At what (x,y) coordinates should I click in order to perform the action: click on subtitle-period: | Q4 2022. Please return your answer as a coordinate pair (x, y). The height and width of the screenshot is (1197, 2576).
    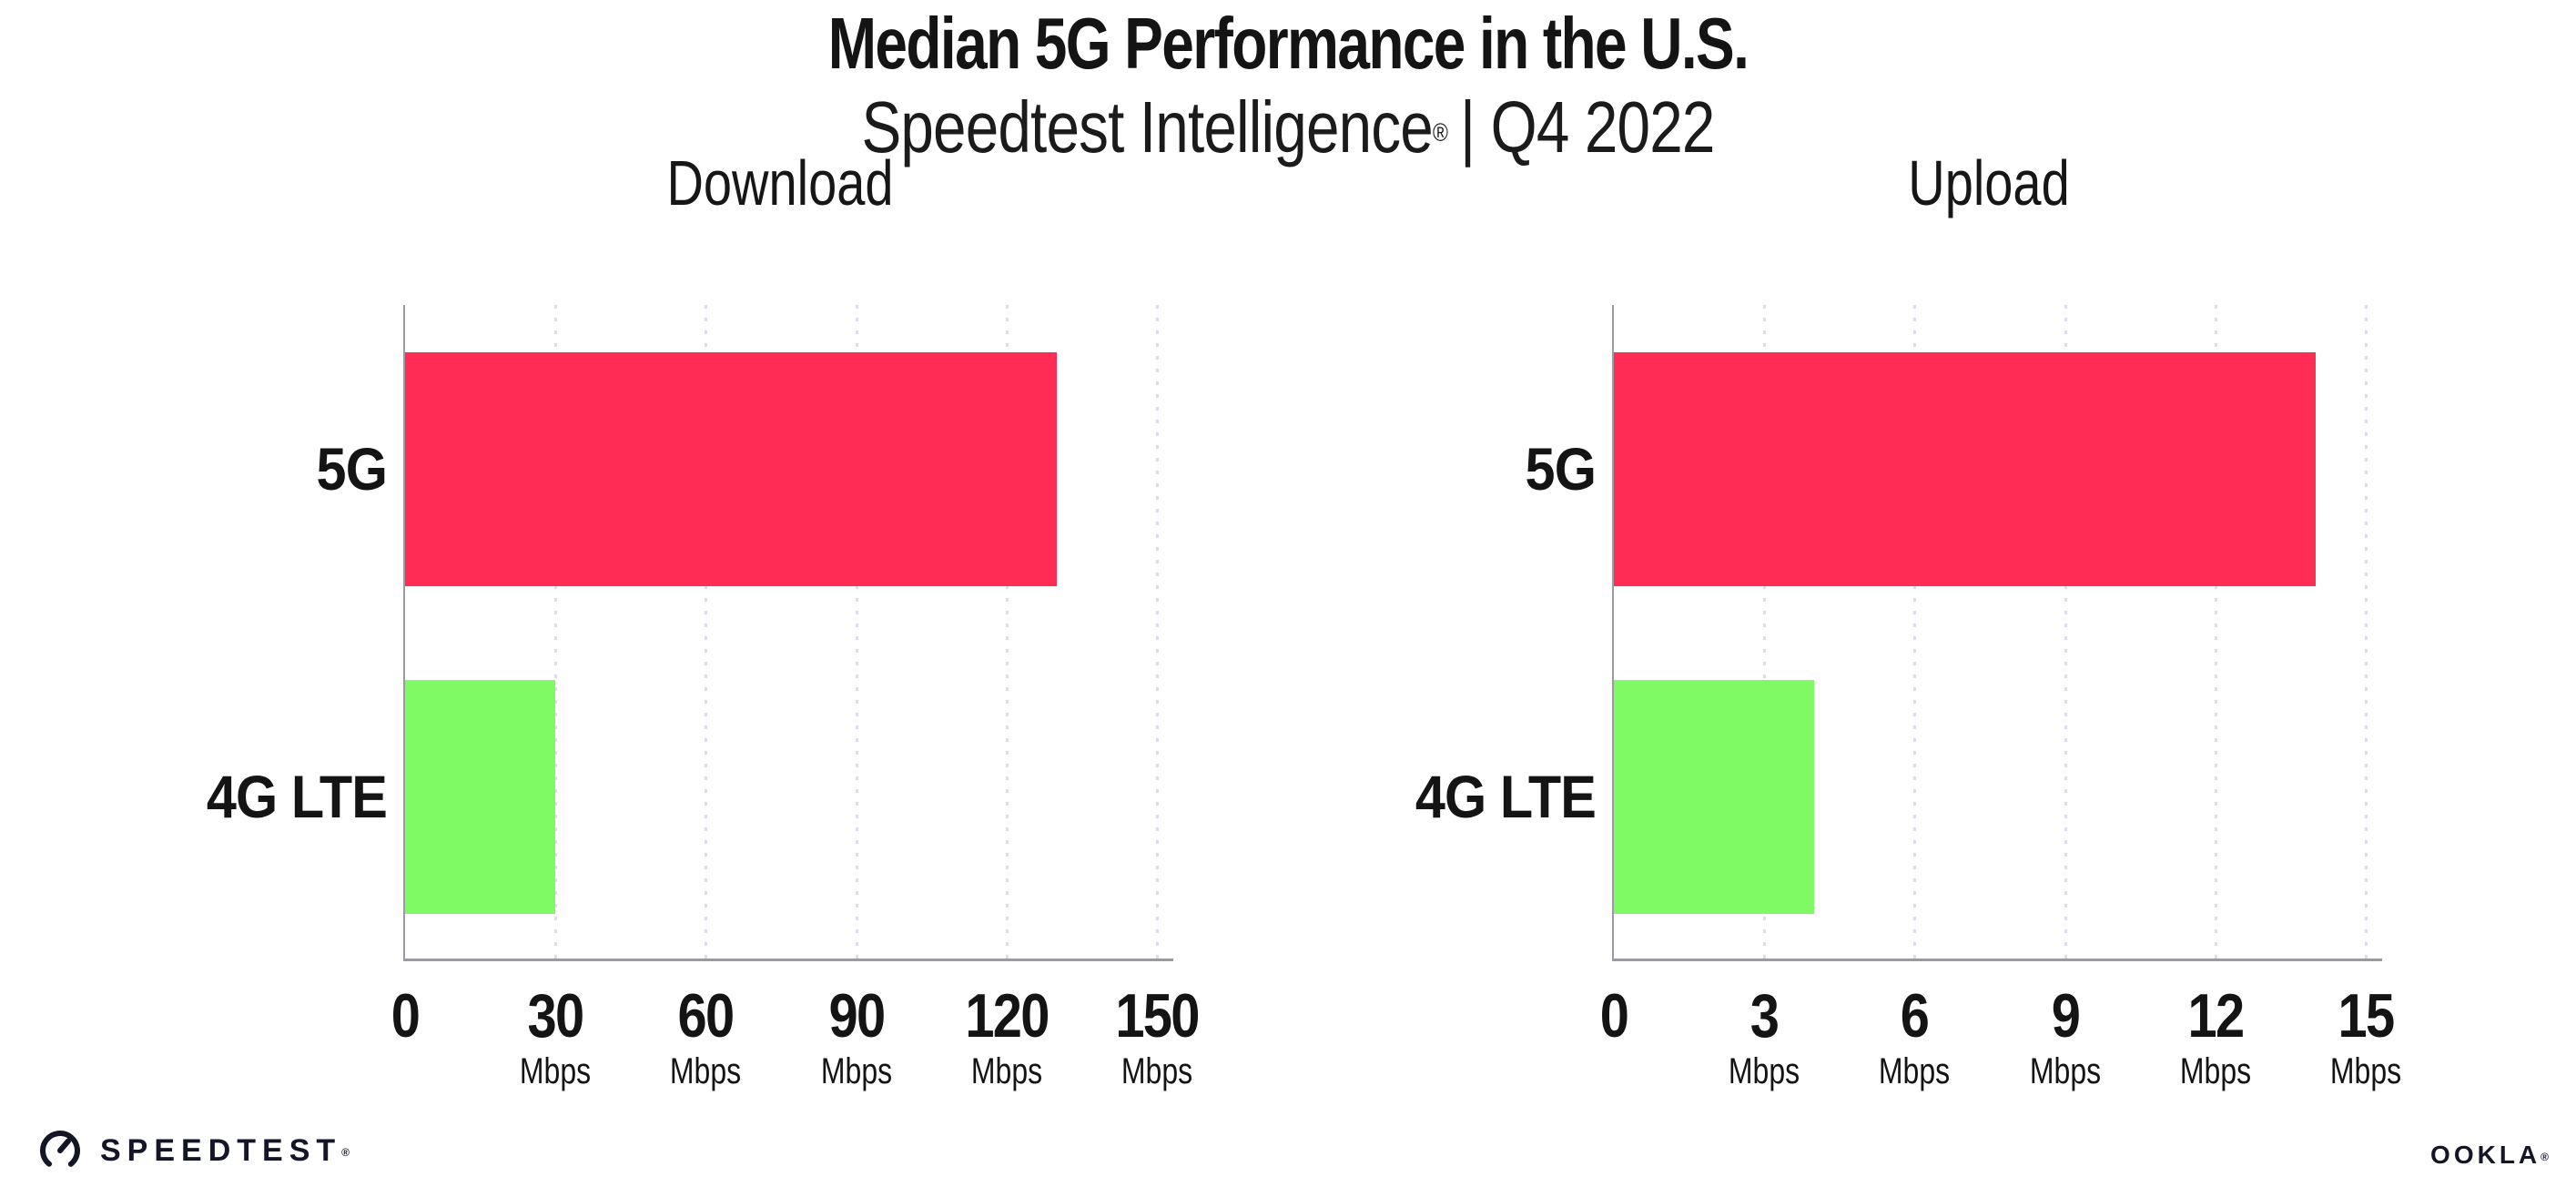
    Looking at the image, I should click on (1587, 126).